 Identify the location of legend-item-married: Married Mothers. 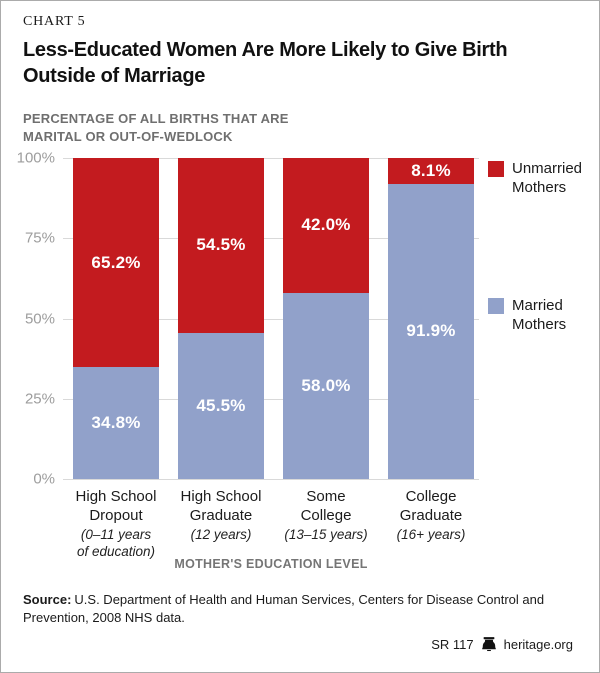
(540, 315).